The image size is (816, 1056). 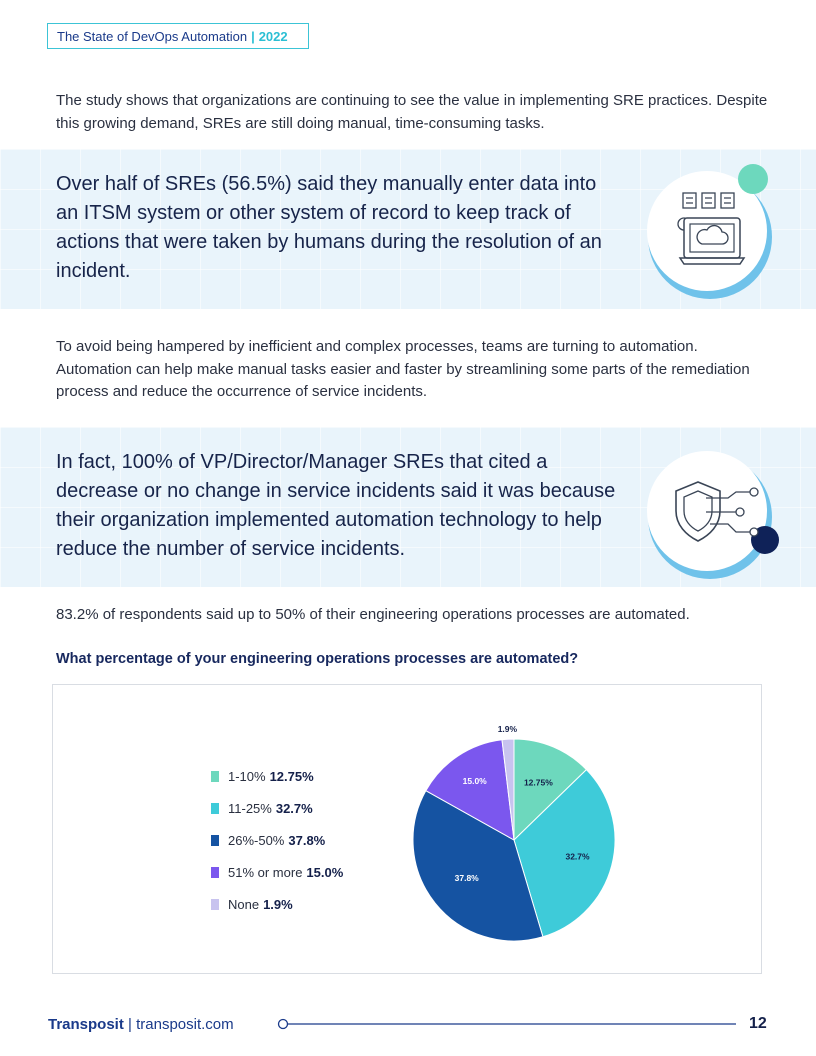 What do you see at coordinates (577, 857) in the screenshot?
I see `pie-data-label: 32.7%` at bounding box center [577, 857].